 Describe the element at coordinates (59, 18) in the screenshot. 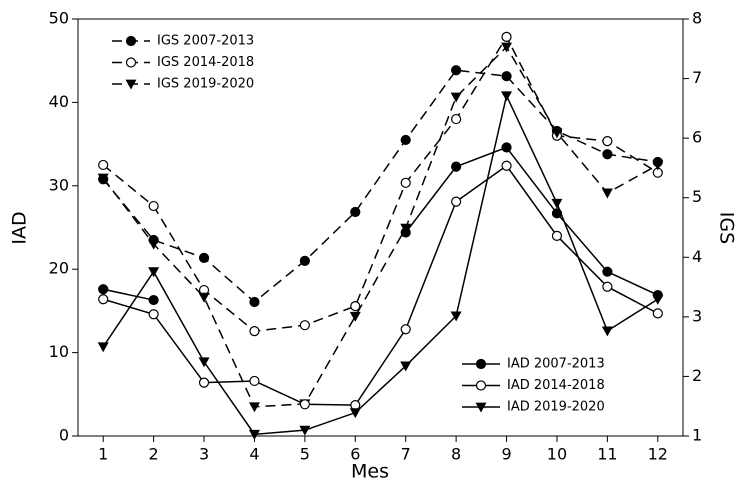

I see `y-tick-label: 50` at that location.